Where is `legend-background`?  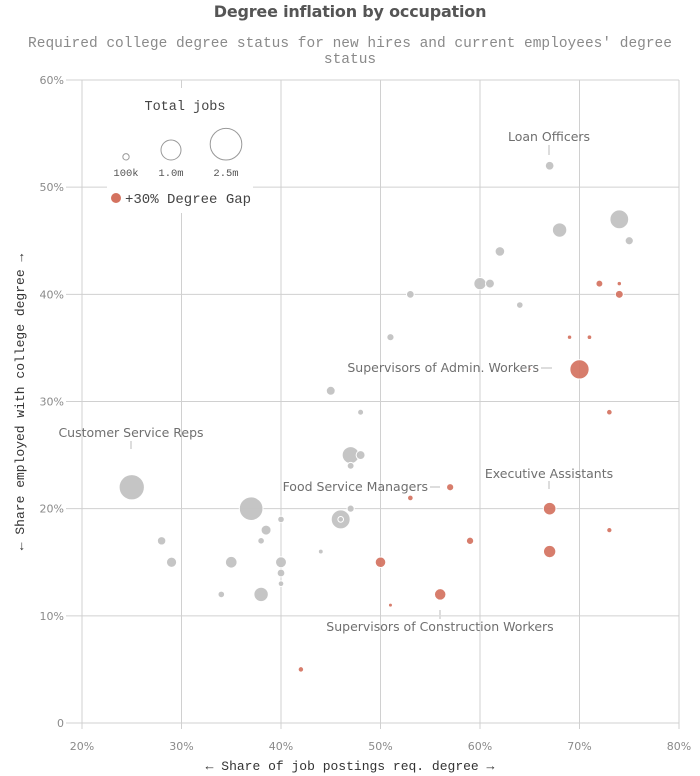 legend-background is located at coordinates (180, 150).